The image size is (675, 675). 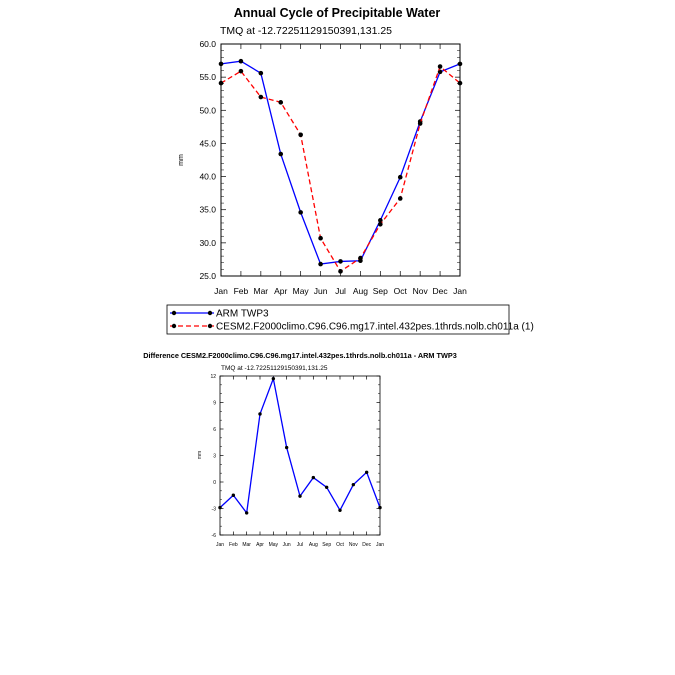 I want to click on chart1-xtick-label: Aug, so click(x=360, y=291).